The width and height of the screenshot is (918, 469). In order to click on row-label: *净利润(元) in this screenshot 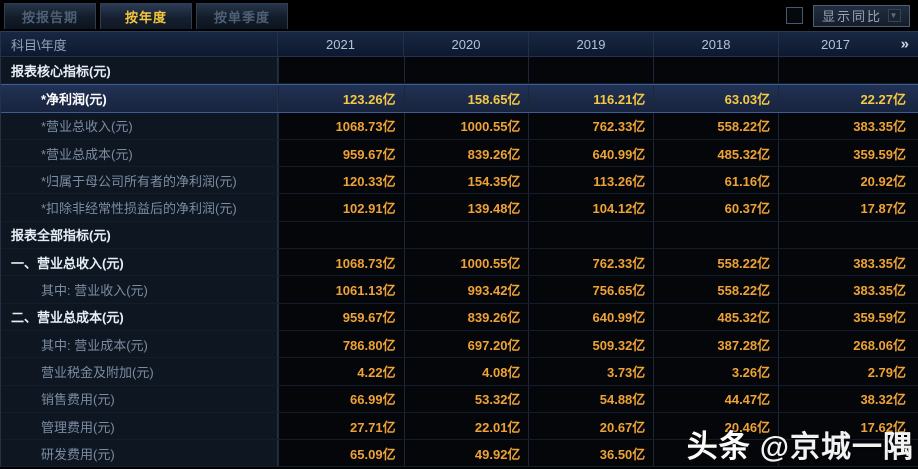, I will do `click(139, 98)`.